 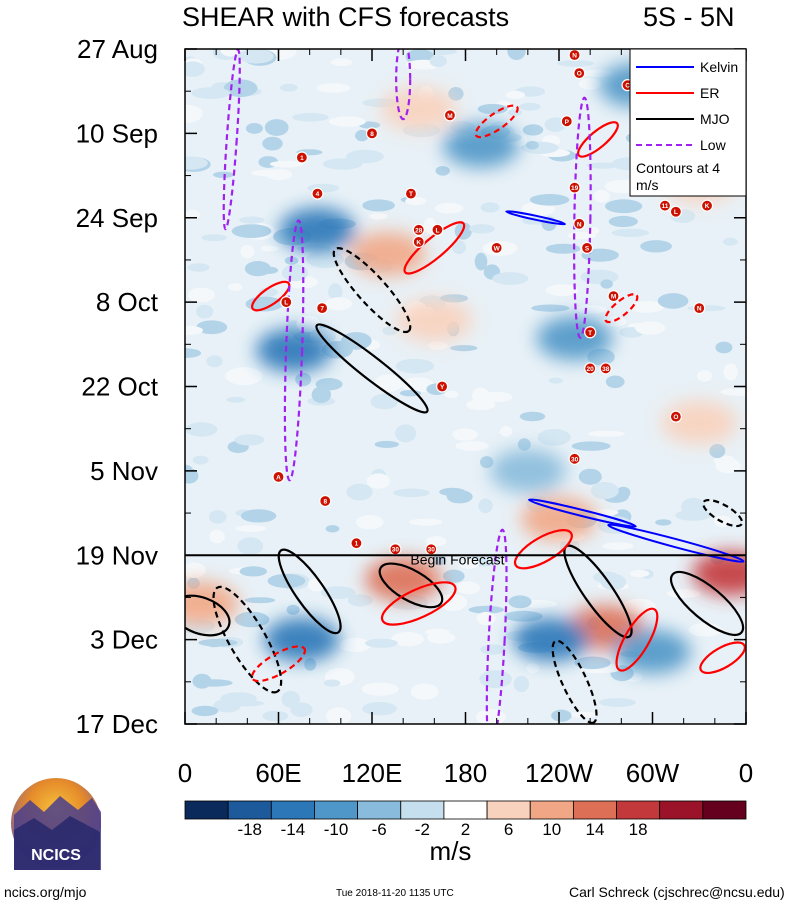 What do you see at coordinates (713, 145) in the screenshot?
I see `legend-label-low: Low` at bounding box center [713, 145].